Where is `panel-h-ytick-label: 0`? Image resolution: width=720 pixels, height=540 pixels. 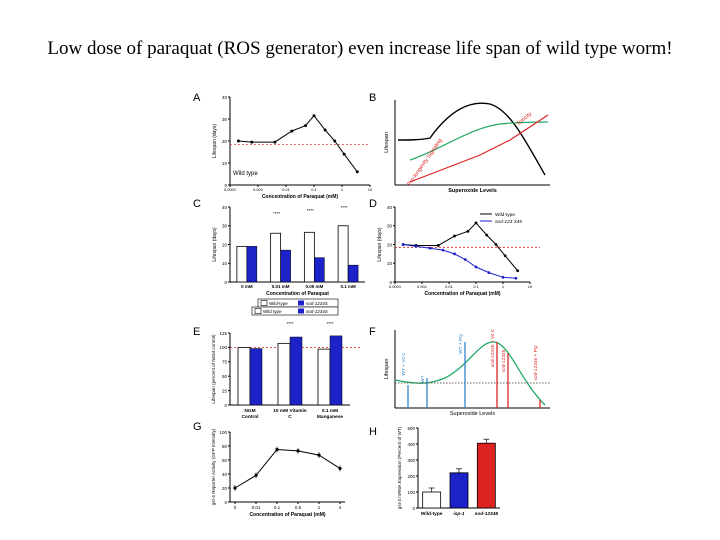 panel-h-ytick-label: 0 is located at coordinates (413, 508).